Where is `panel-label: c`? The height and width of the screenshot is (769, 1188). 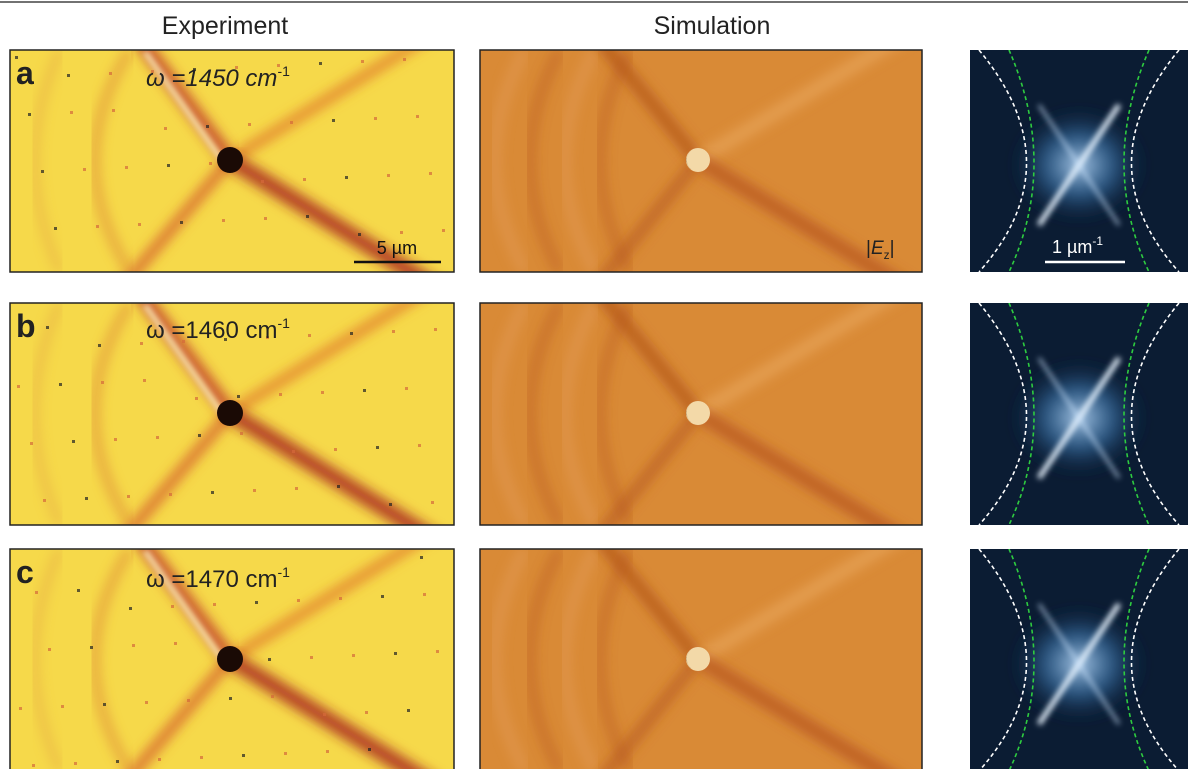 panel-label: c is located at coordinates (25, 572).